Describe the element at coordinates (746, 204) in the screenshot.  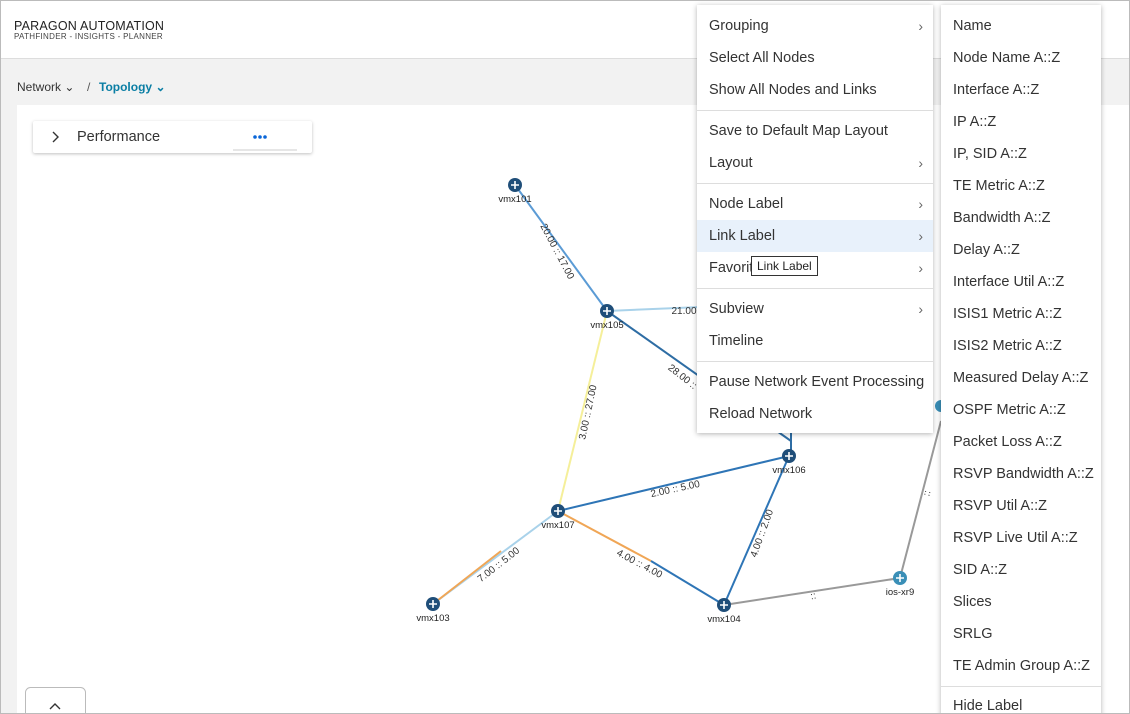
I see `menu-item-label: Node Label` at that location.